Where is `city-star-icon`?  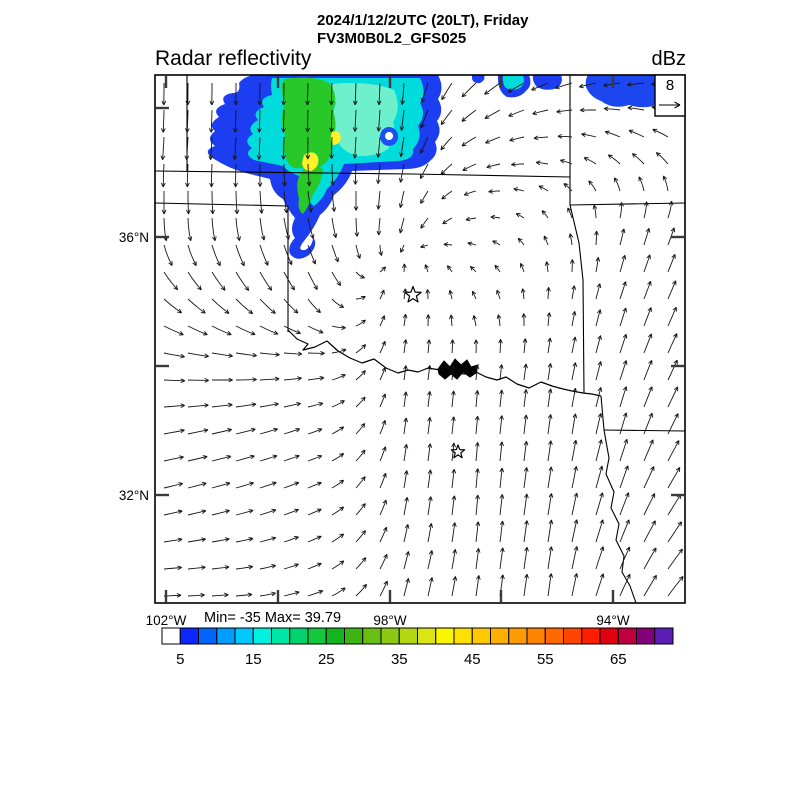 city-star-icon is located at coordinates (458, 451).